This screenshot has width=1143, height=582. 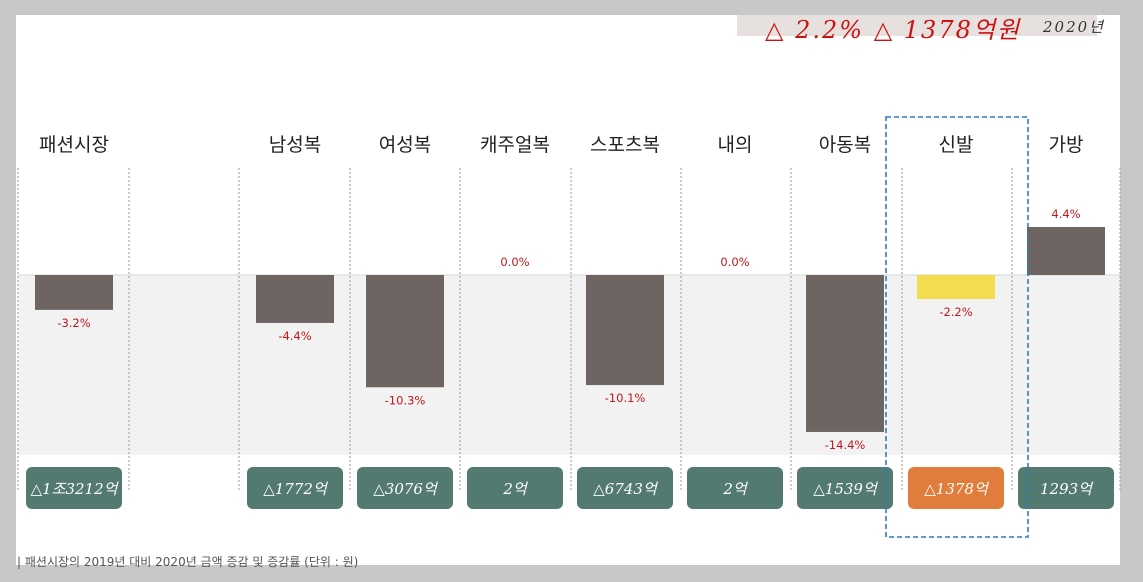 I want to click on data-label: -2.2%, so click(x=955, y=312).